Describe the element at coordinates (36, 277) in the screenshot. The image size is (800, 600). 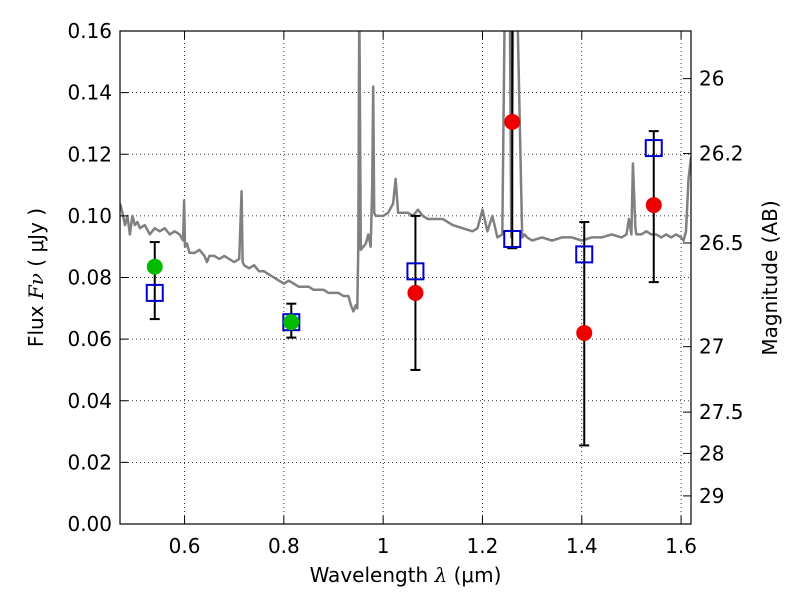
I see `y-axis-label: Flux Fν ( μJy )` at that location.